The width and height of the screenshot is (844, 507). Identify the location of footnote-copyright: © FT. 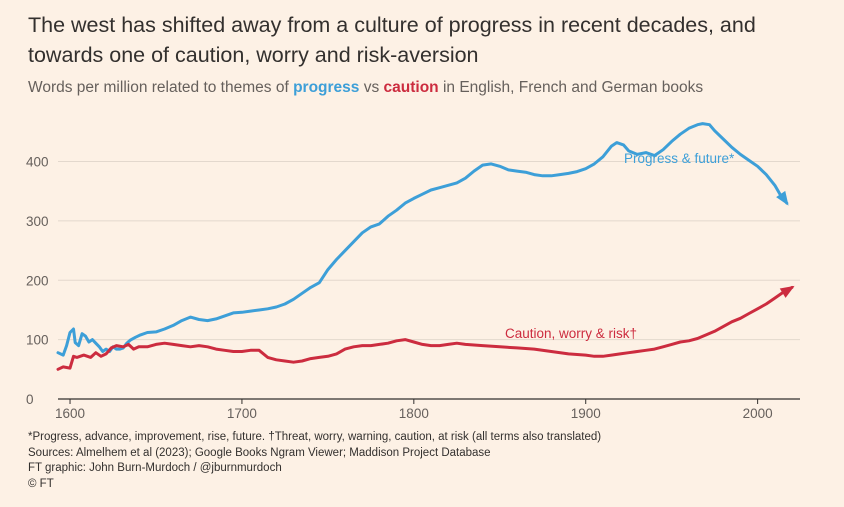
(41, 483).